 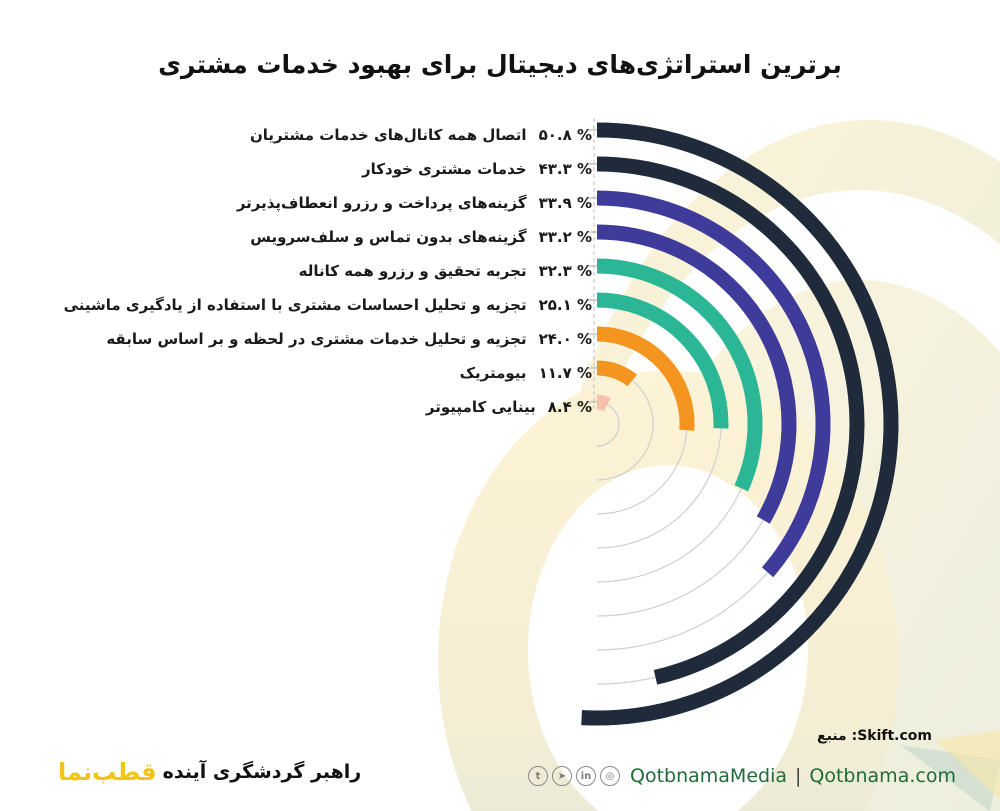 I want to click on value-label: ۳۳.۹ %, so click(x=565, y=203).